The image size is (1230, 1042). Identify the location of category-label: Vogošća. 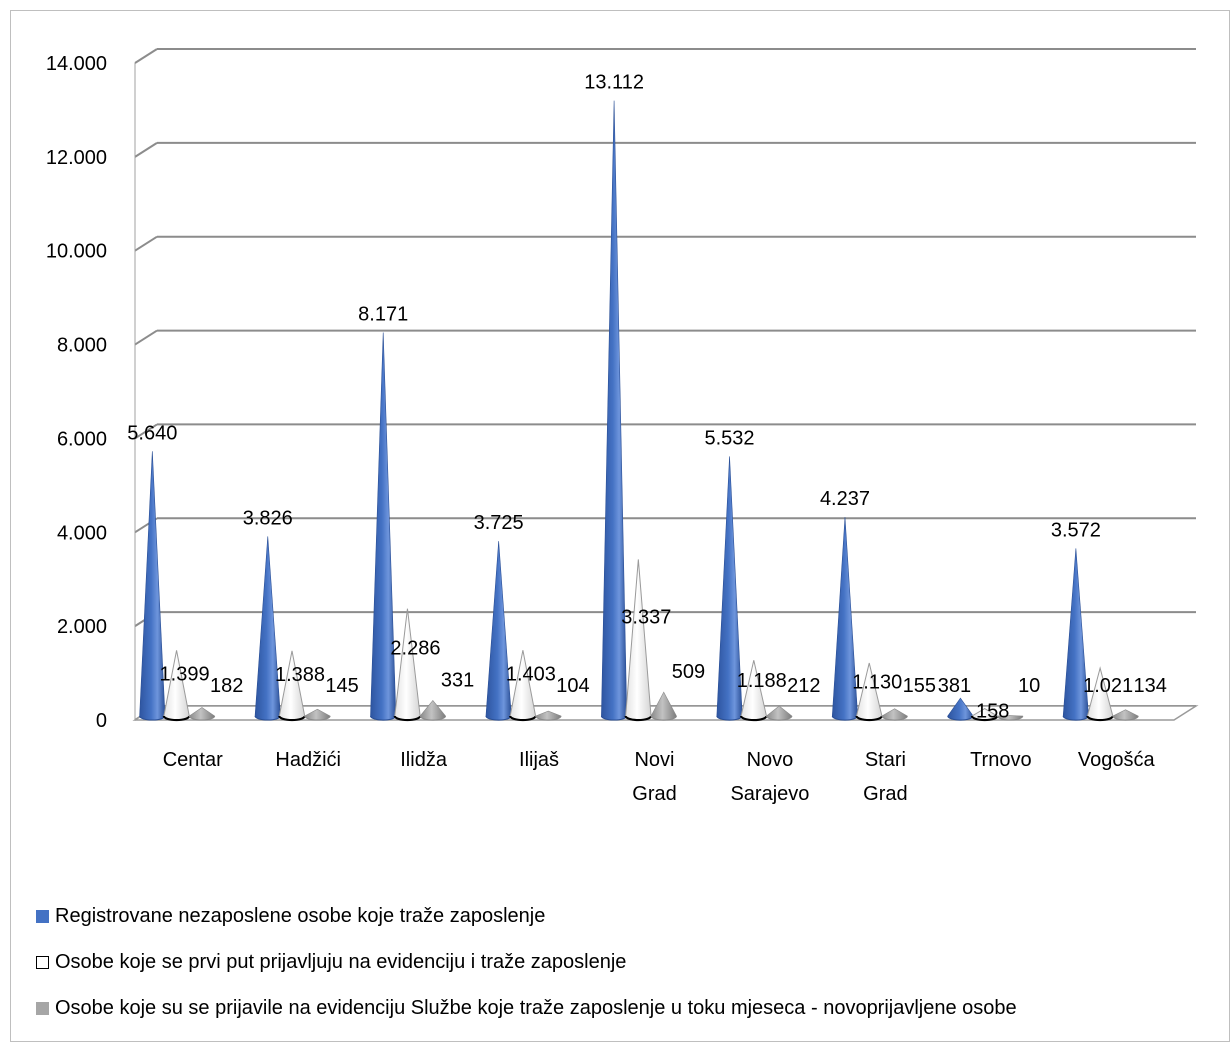
(1117, 760).